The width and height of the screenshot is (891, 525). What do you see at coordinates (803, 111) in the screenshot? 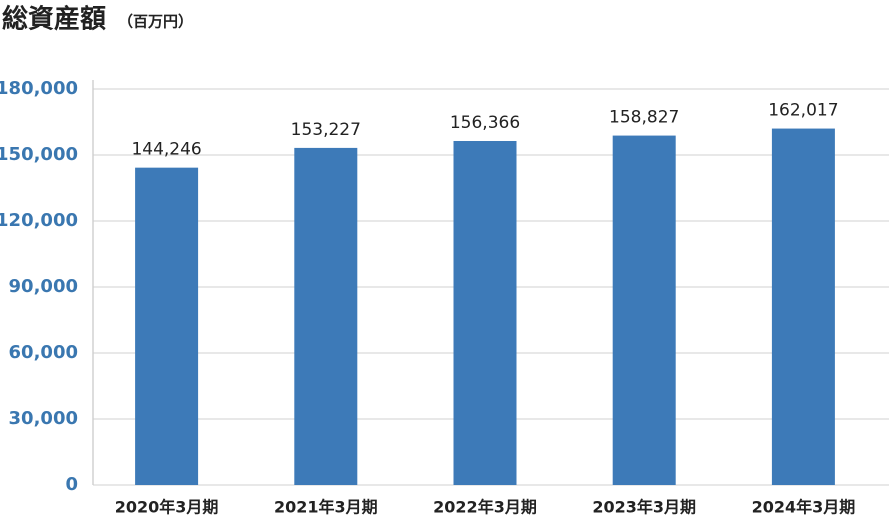
I see `value-label: 162,017` at bounding box center [803, 111].